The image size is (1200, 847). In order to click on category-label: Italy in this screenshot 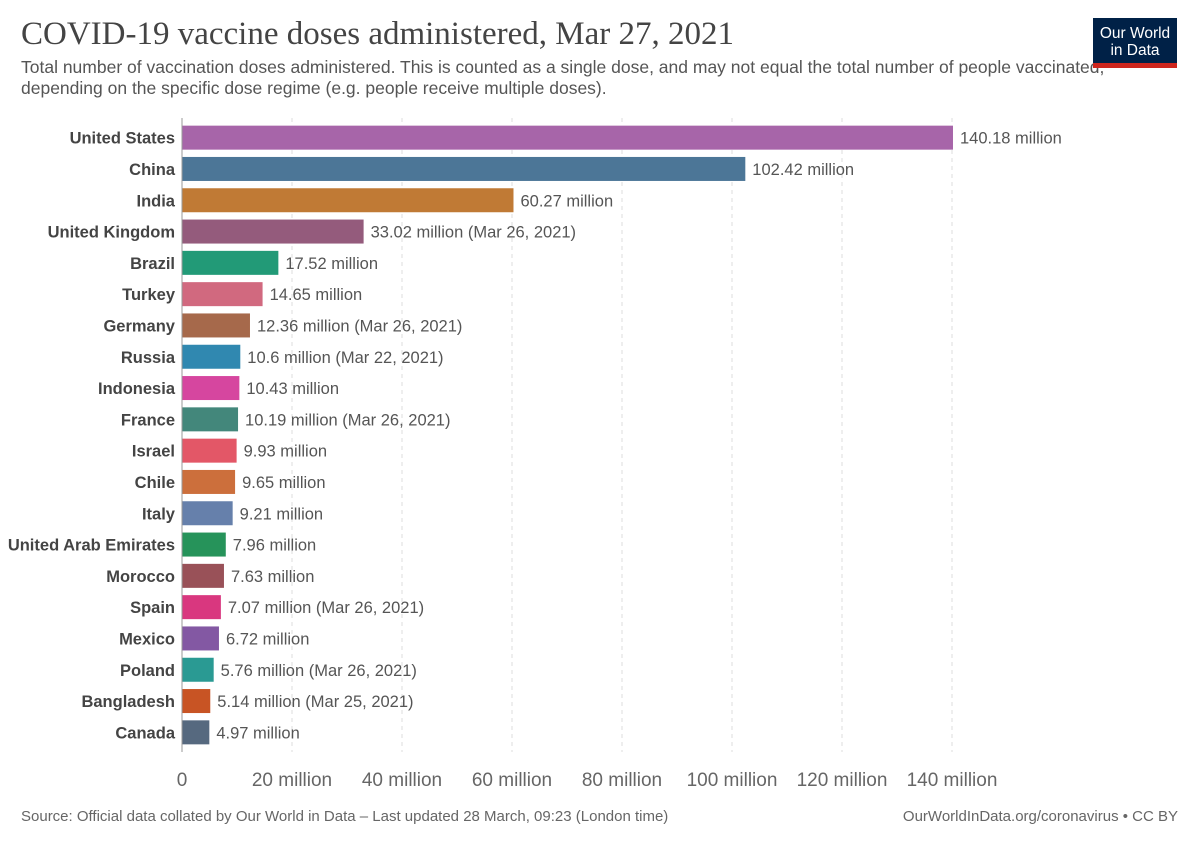, I will do `click(159, 514)`.